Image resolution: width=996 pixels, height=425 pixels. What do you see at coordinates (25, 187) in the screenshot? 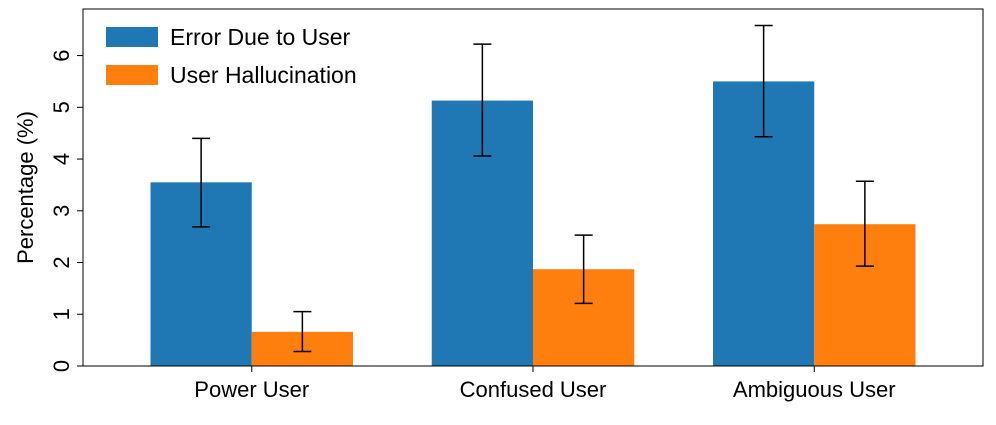
I see `y-axis-label: Percentage (%)` at bounding box center [25, 187].